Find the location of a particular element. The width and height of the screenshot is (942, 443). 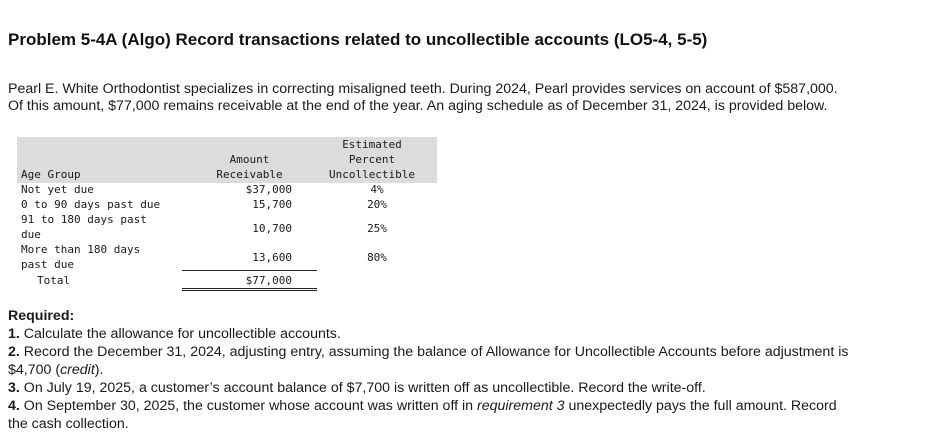

total-amount: $77,000 is located at coordinates (268, 280).